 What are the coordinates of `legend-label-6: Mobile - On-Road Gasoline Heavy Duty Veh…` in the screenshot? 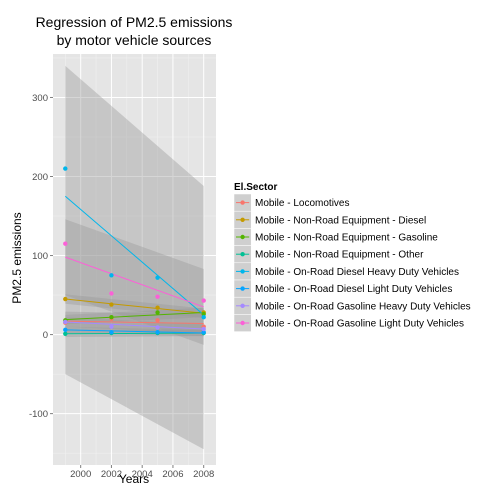 It's located at (363, 306).